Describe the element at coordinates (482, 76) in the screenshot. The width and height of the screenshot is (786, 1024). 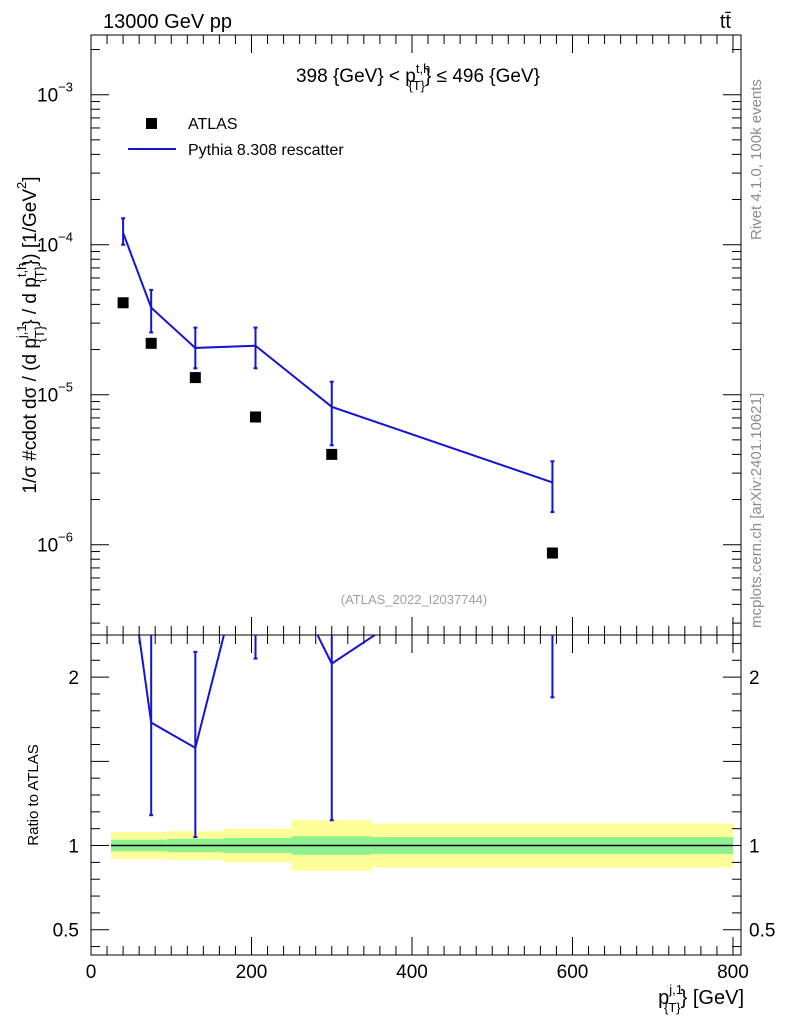
I see `chart-title-rhs: } ≤ 496 {GeV}` at that location.